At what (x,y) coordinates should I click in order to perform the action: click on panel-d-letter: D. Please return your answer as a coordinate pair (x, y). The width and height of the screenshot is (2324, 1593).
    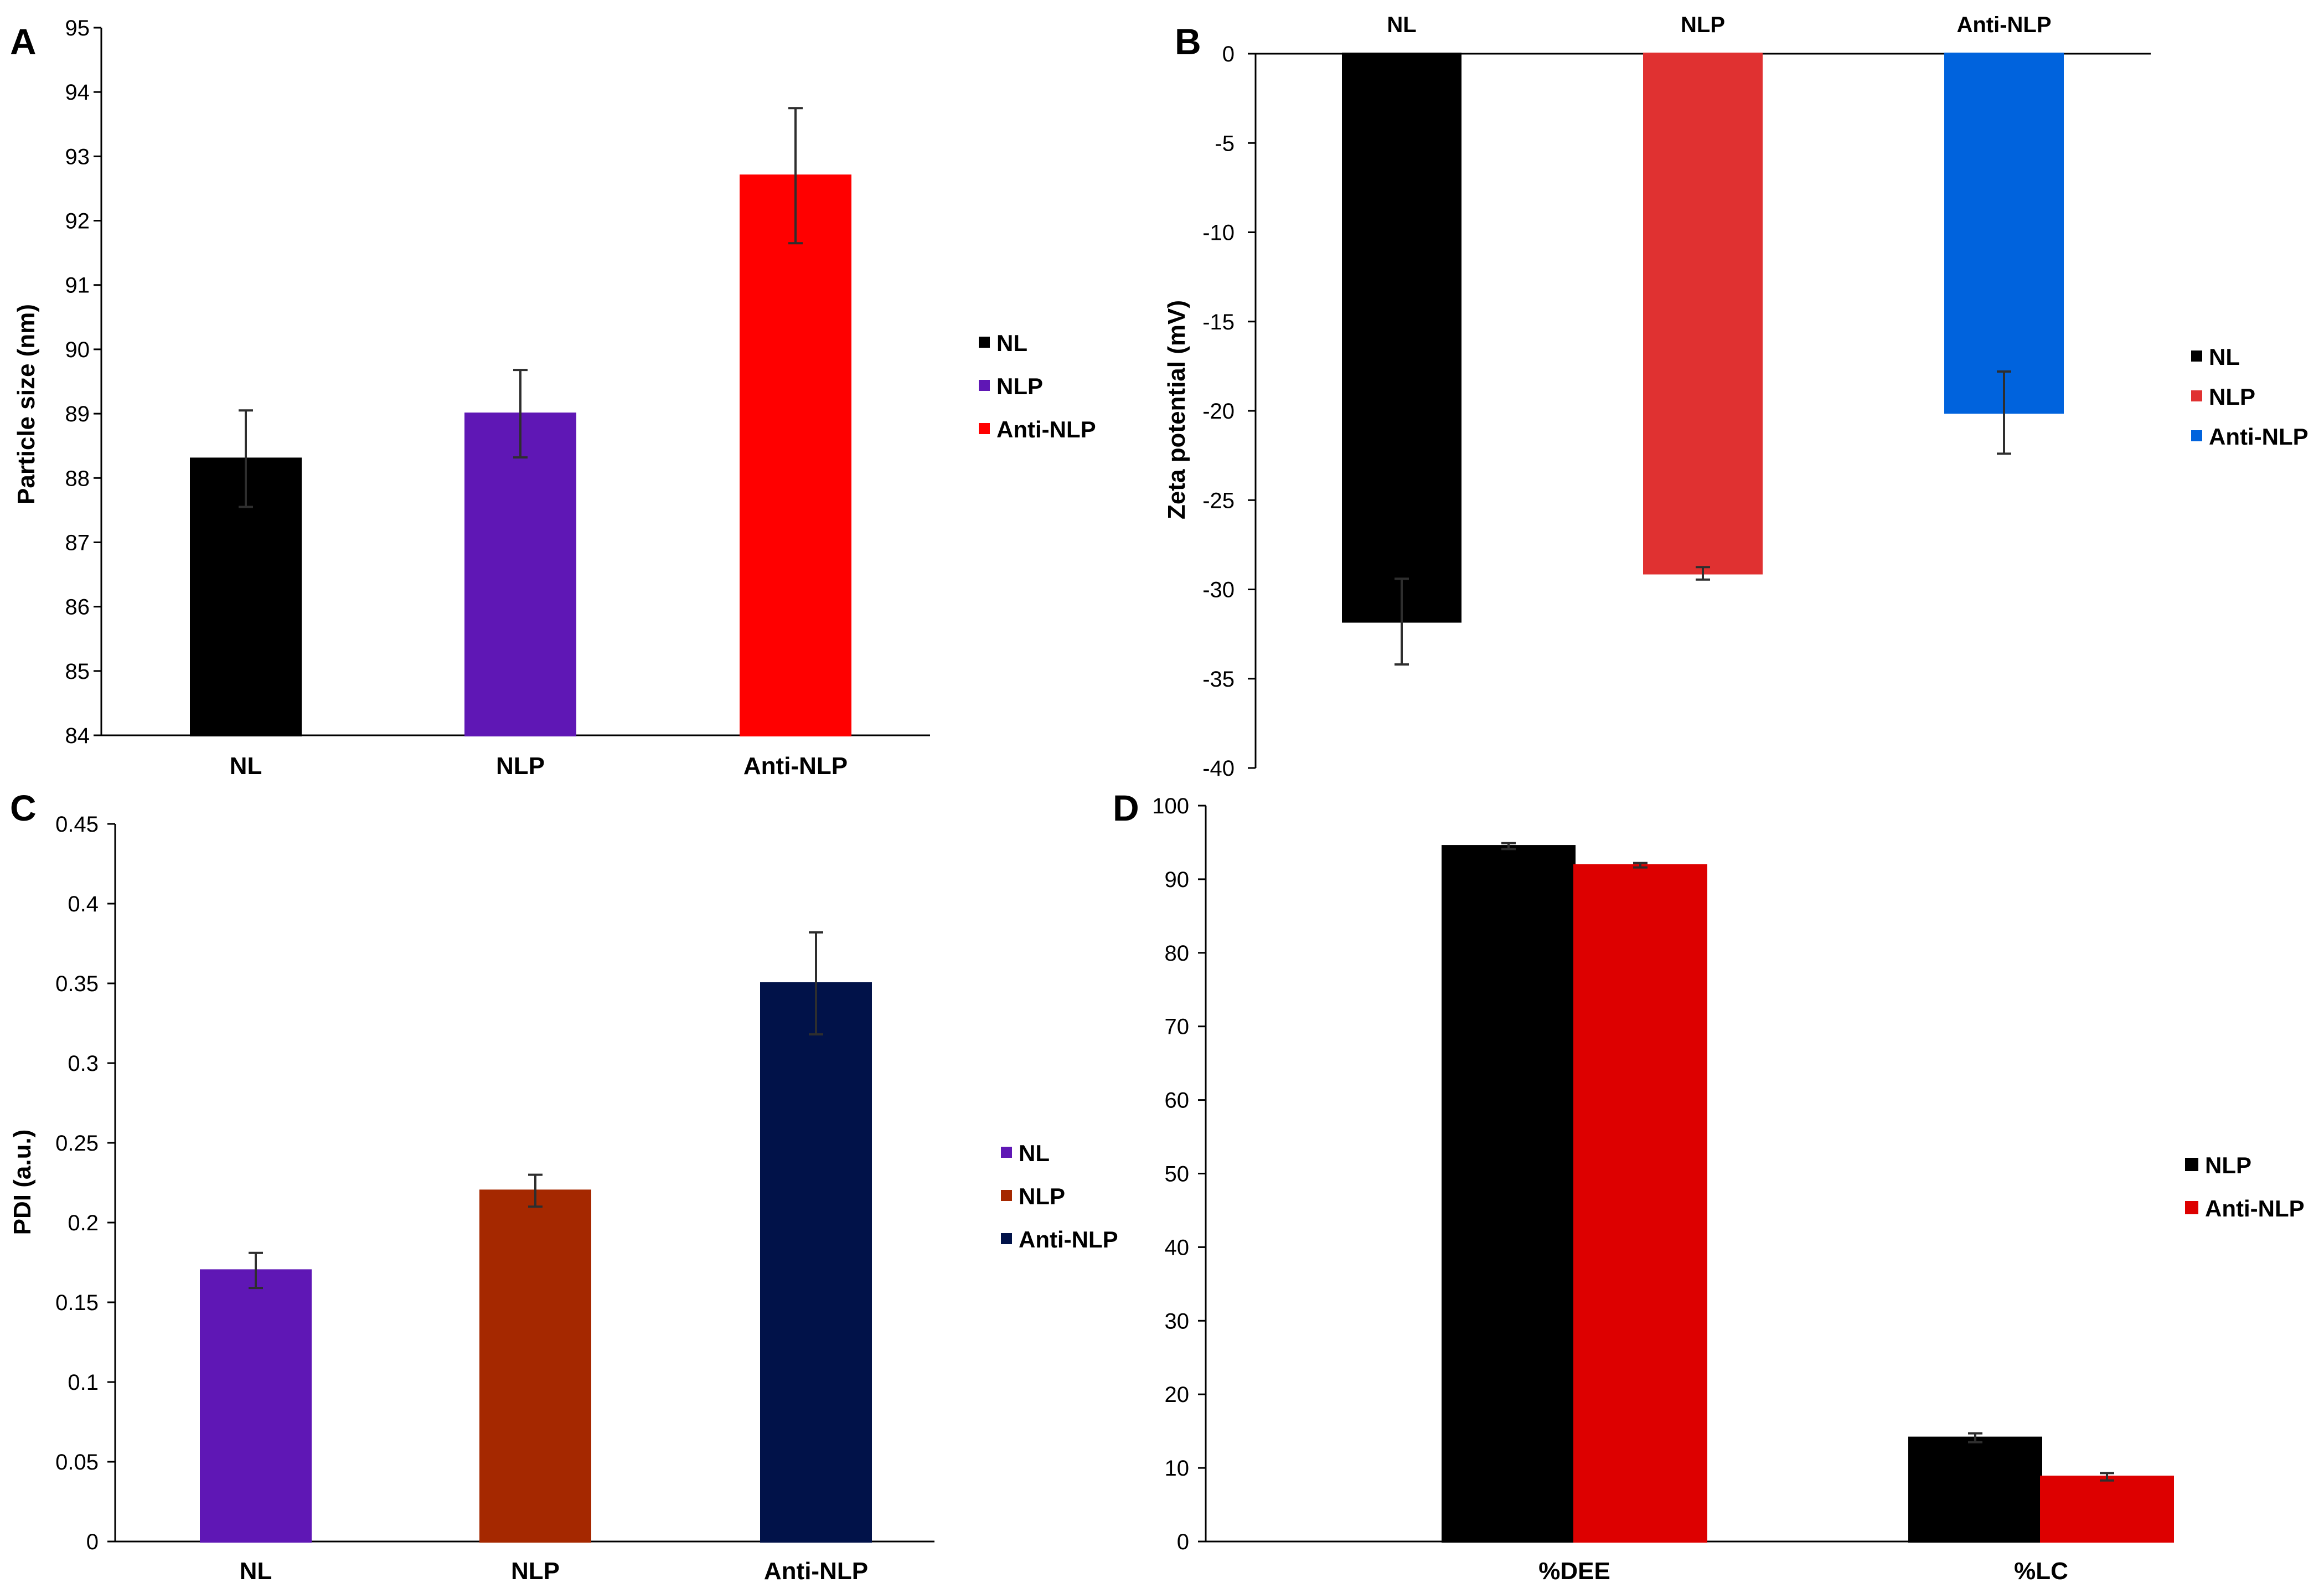
    Looking at the image, I should click on (1126, 807).